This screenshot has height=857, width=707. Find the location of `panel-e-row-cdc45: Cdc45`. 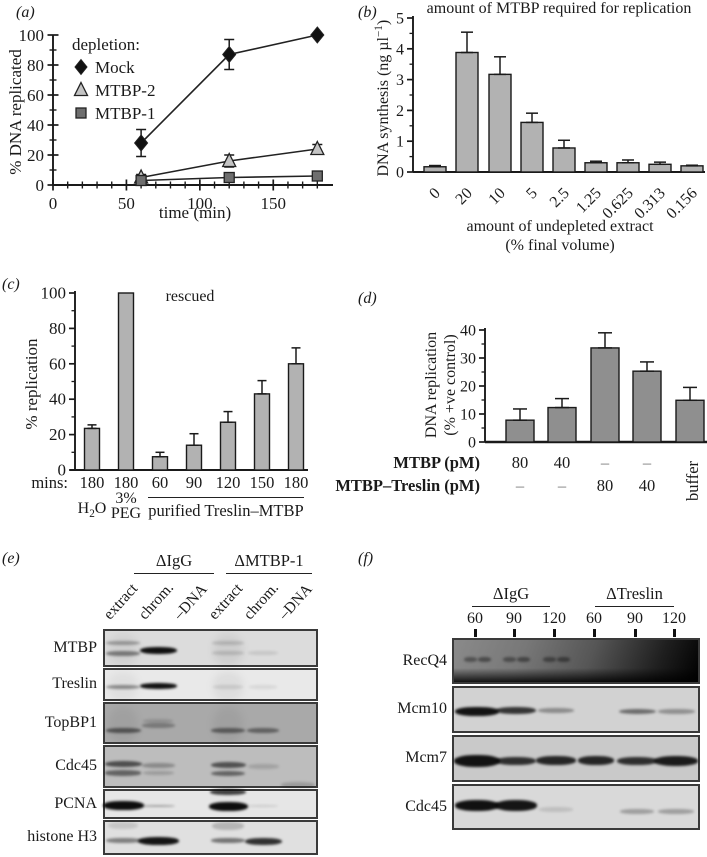

panel-e-row-cdc45: Cdc45 is located at coordinates (76, 765).